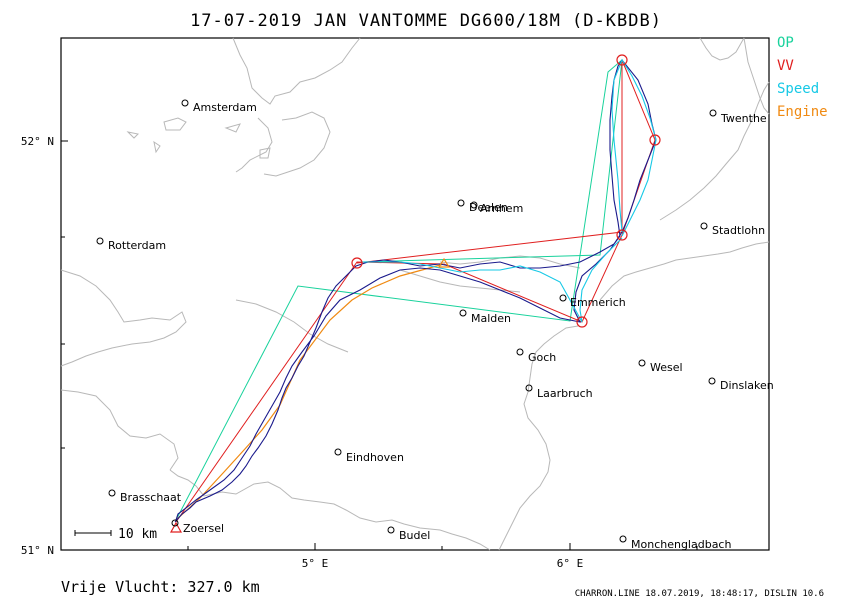 This screenshot has height=603, width=853. I want to click on place-label: Dinslaken, so click(747, 385).